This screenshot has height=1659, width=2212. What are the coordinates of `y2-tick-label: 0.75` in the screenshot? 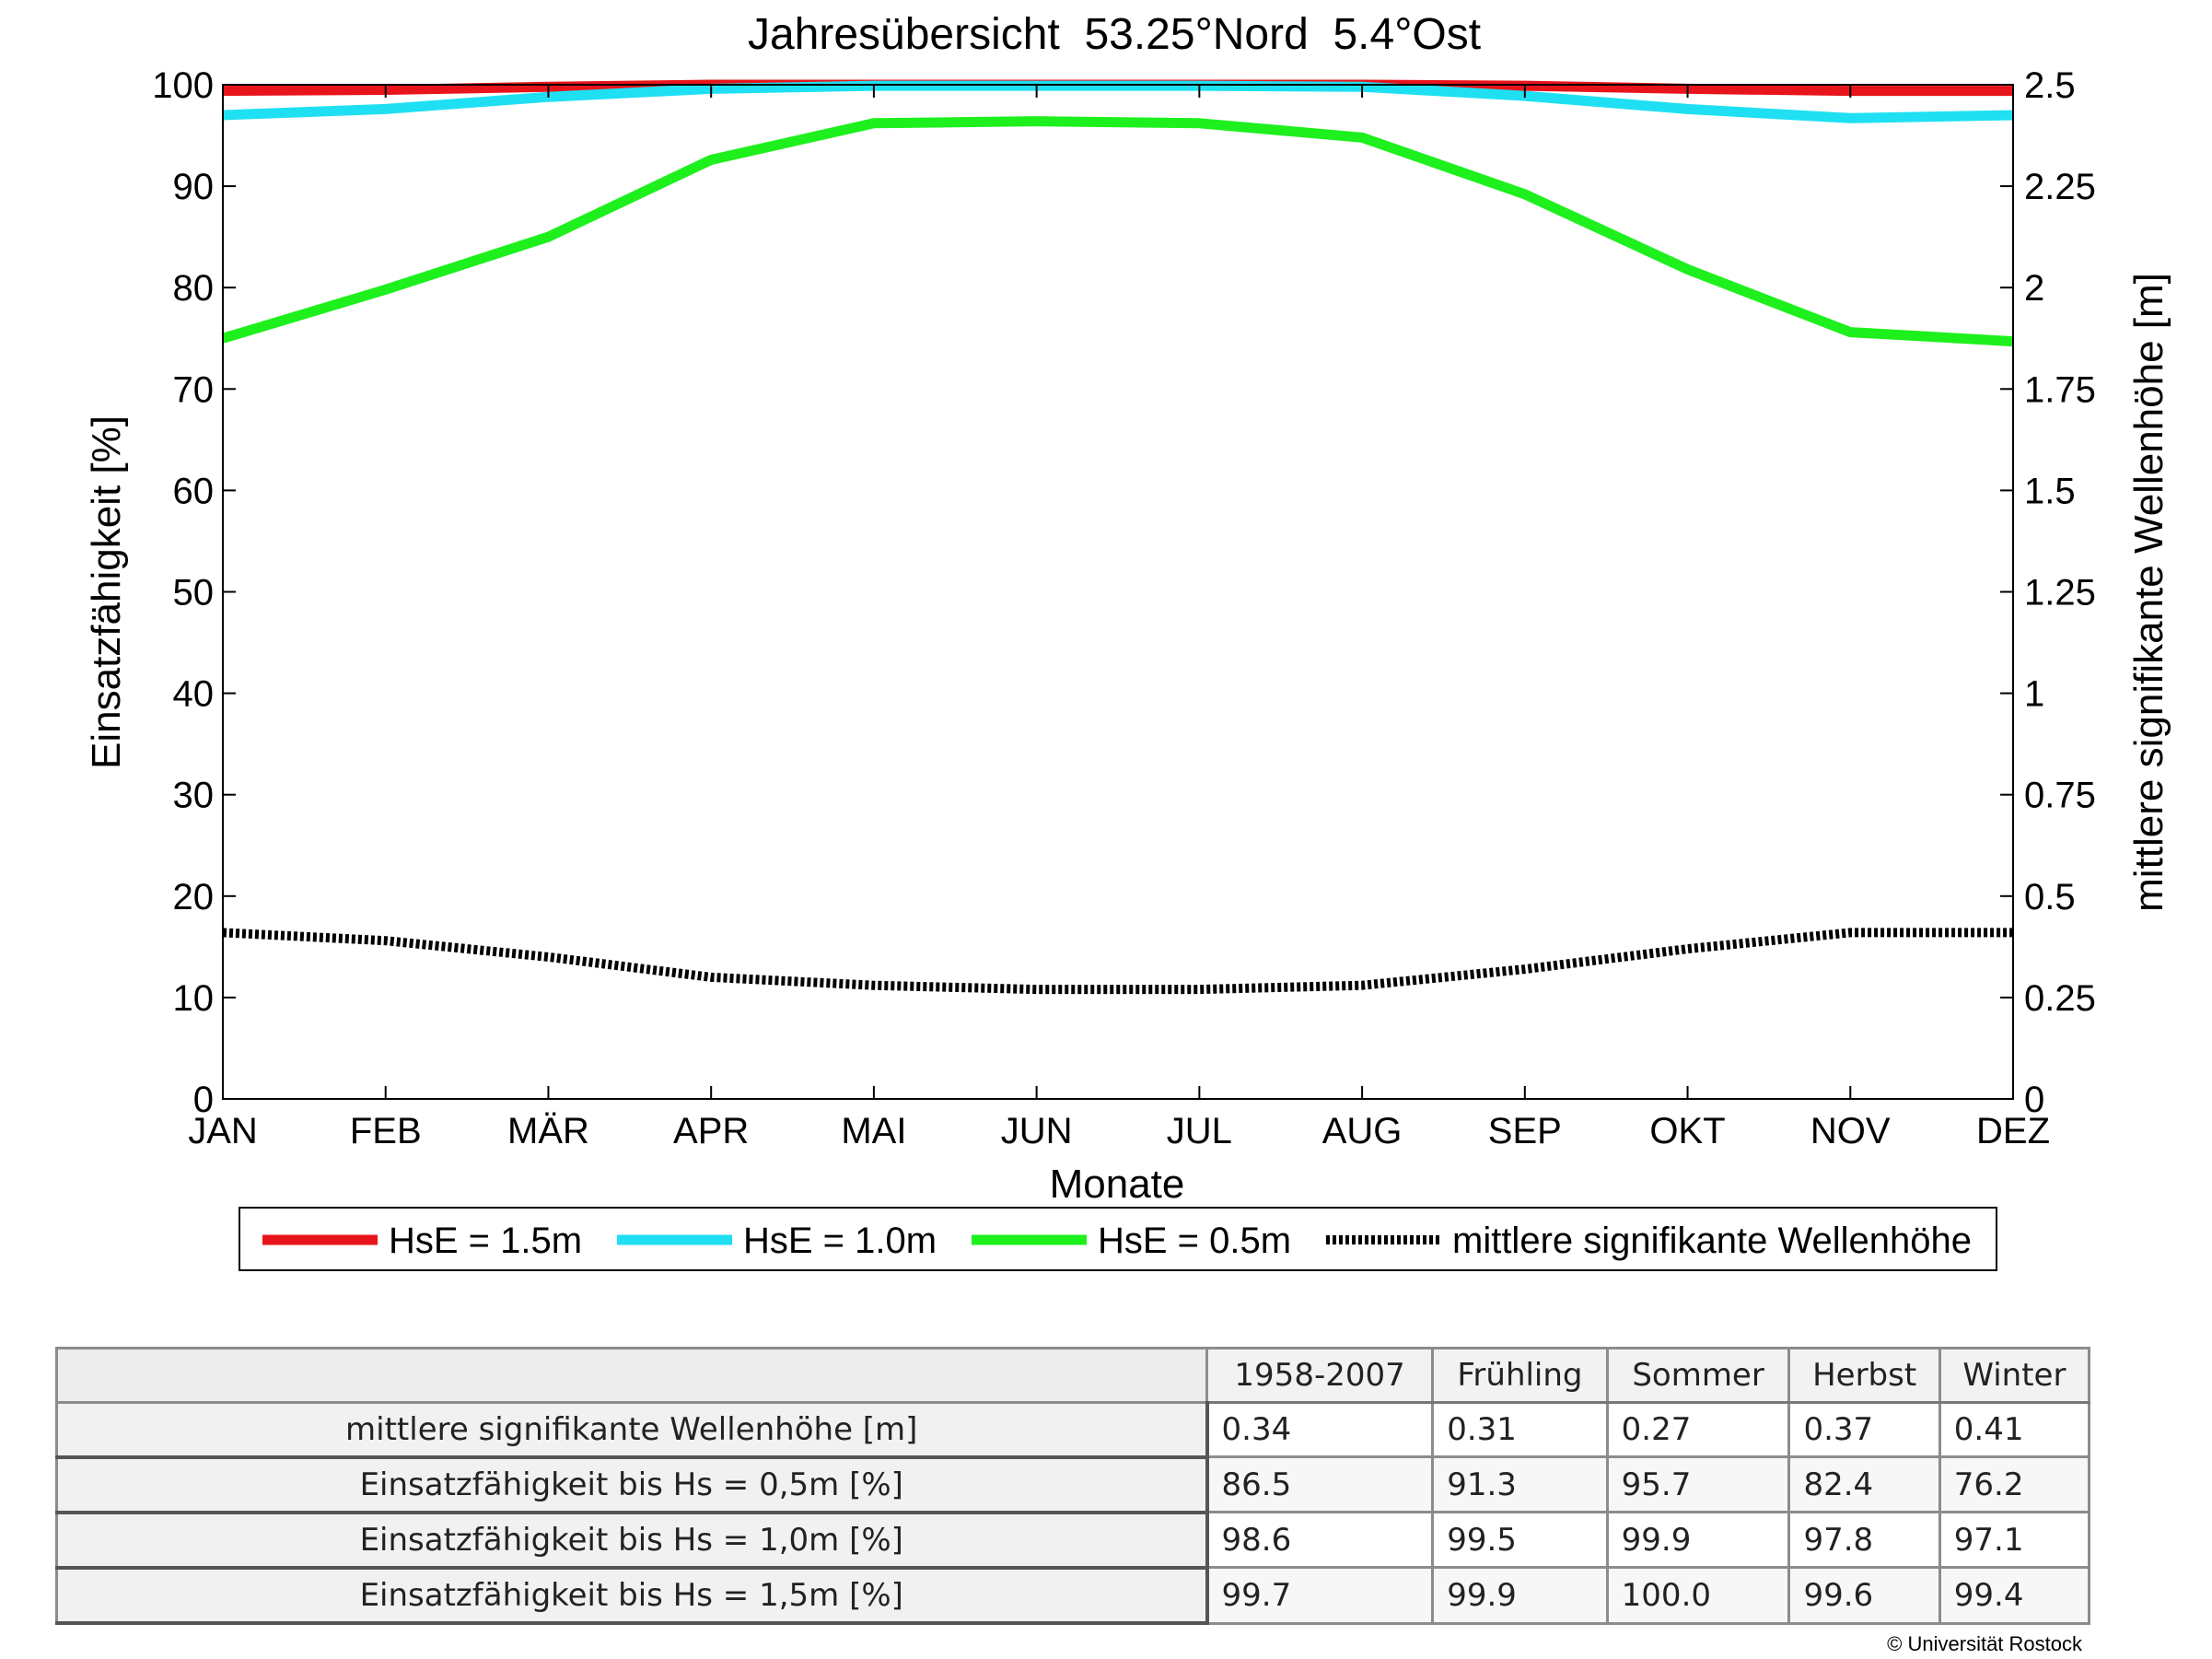 It's located at (2060, 796).